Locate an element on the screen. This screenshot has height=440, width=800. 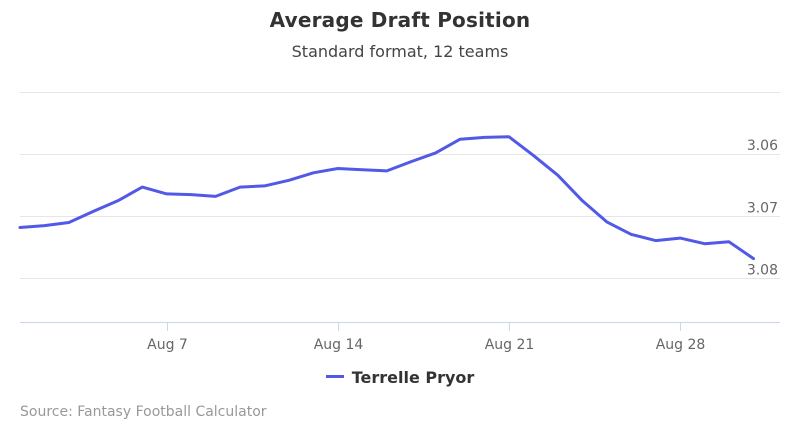
legend: Terrelle Pryor is located at coordinates (400, 377).